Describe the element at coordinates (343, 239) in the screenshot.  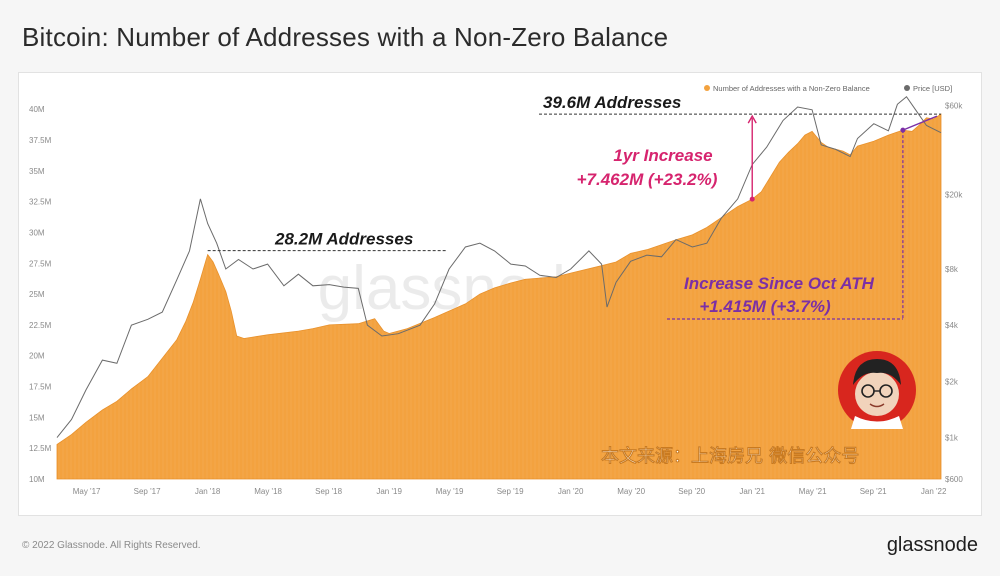
I see `annotation-peak-2018: 28.2M Addresses` at that location.